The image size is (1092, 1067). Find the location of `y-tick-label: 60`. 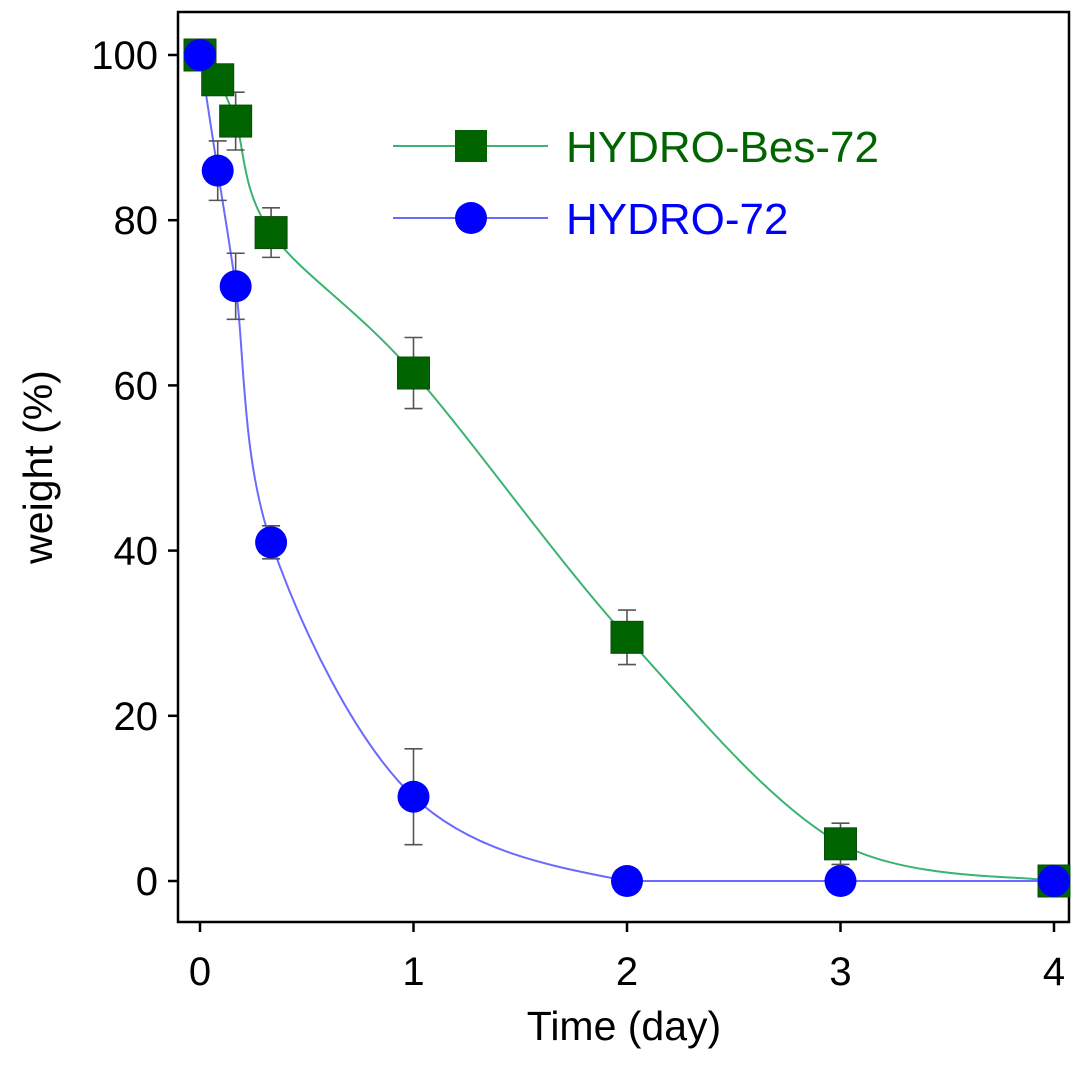

y-tick-label: 60 is located at coordinates (136, 386).